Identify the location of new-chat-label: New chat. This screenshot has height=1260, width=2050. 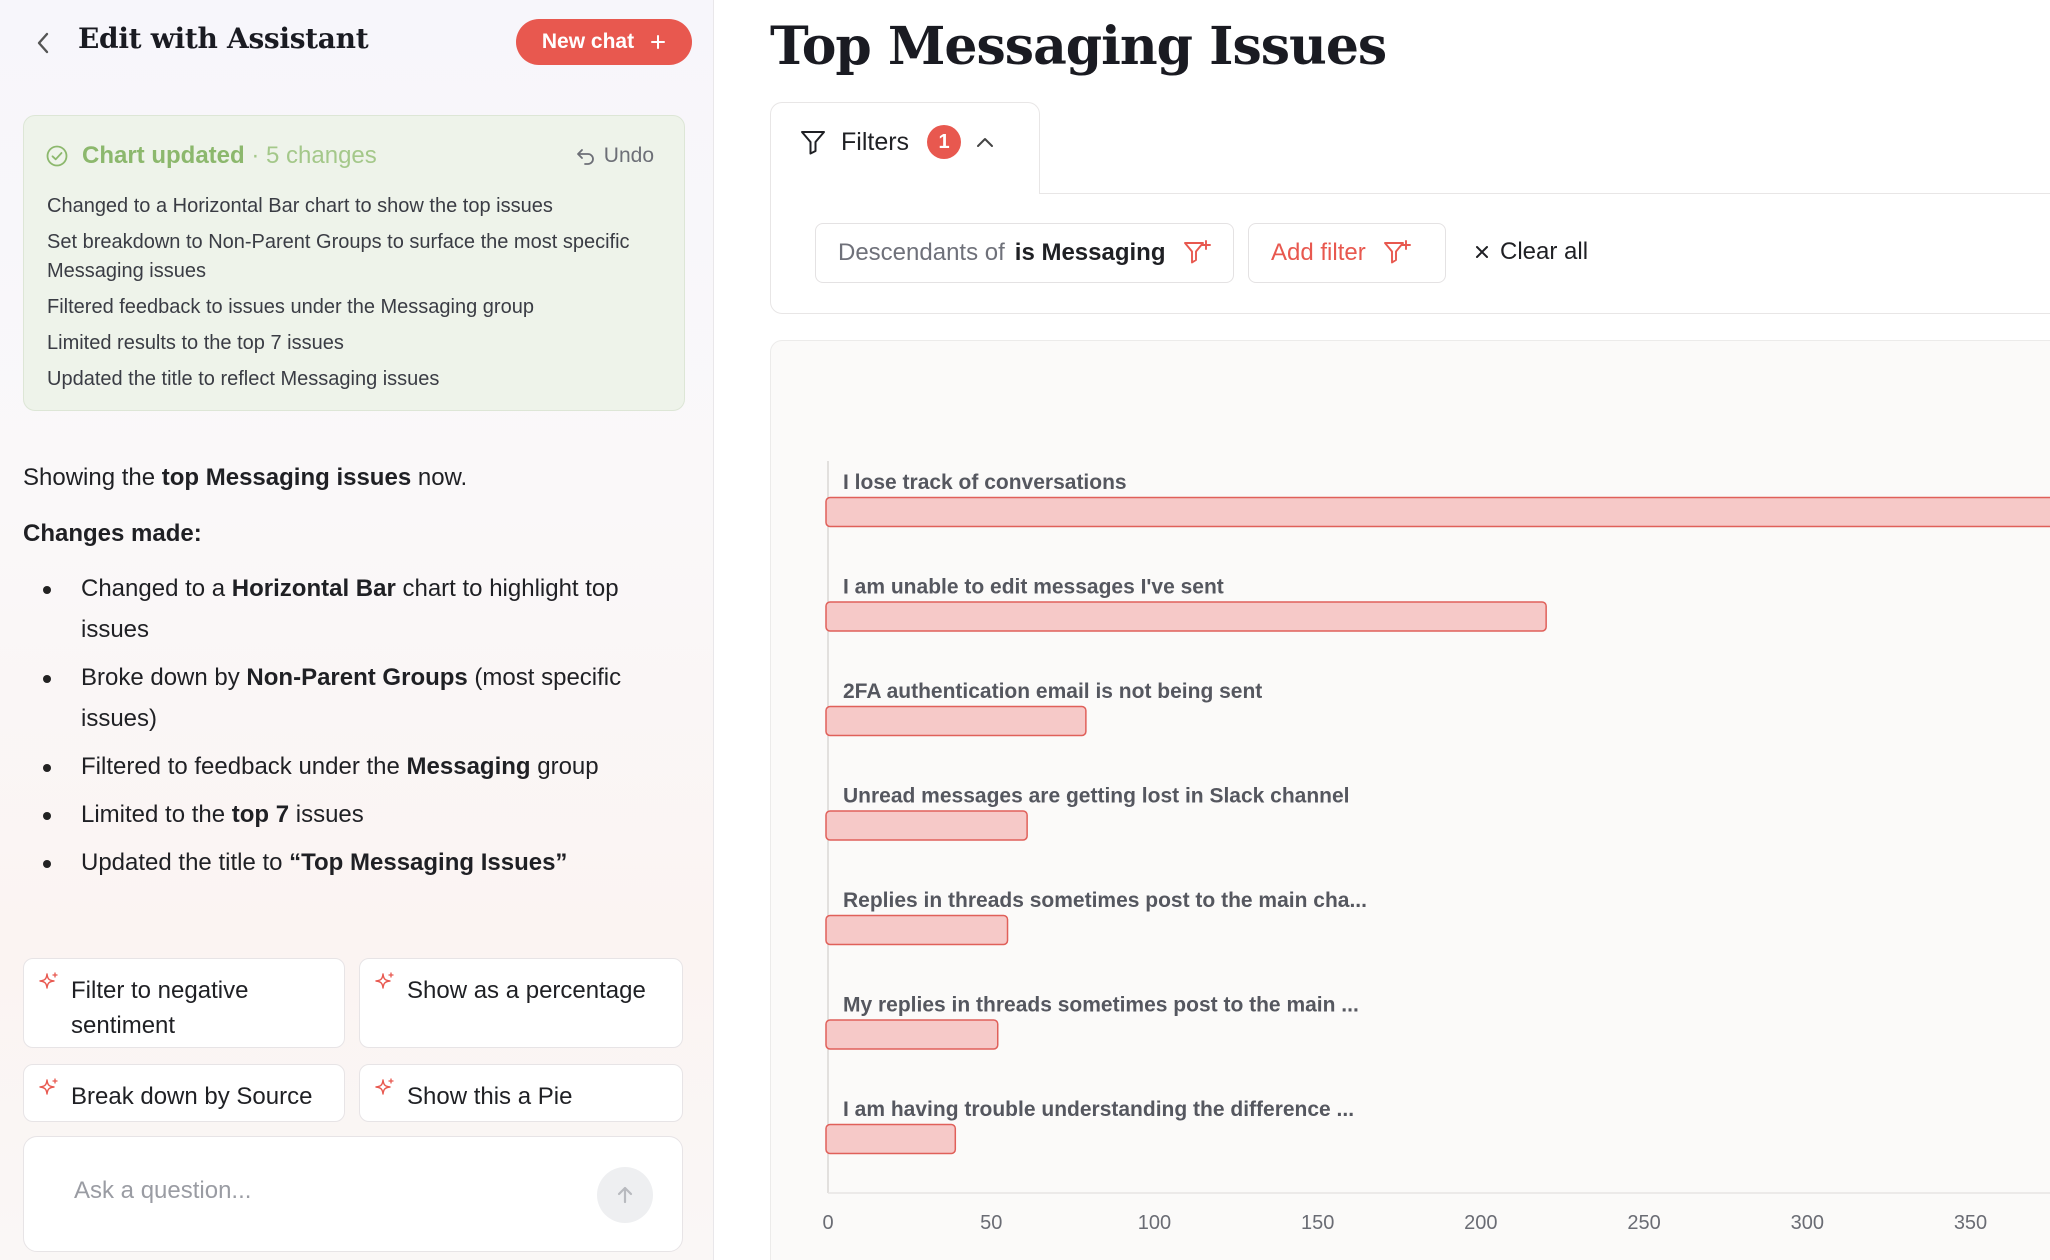
(588, 41).